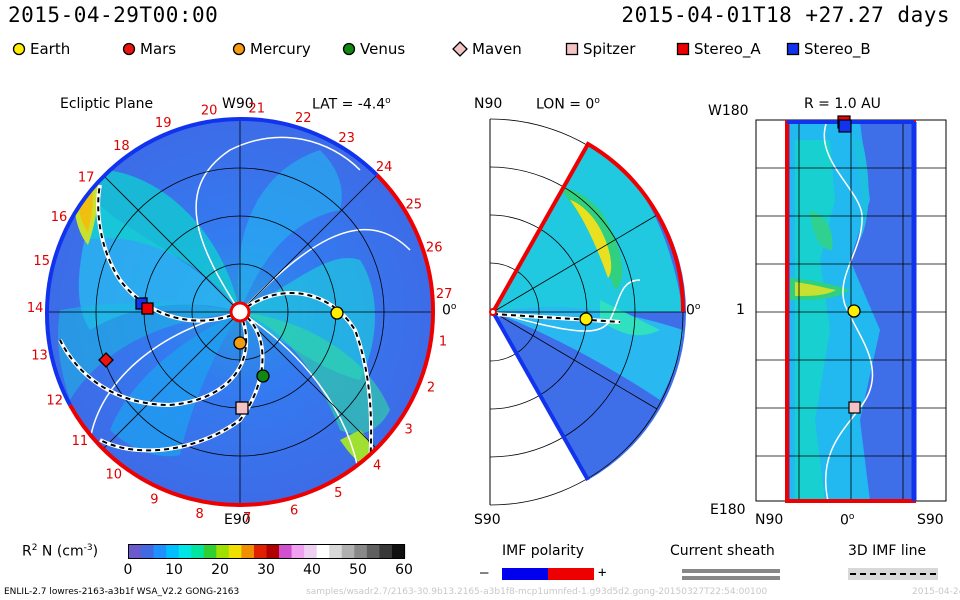  I want to click on meridional-plot, so click(587, 312).